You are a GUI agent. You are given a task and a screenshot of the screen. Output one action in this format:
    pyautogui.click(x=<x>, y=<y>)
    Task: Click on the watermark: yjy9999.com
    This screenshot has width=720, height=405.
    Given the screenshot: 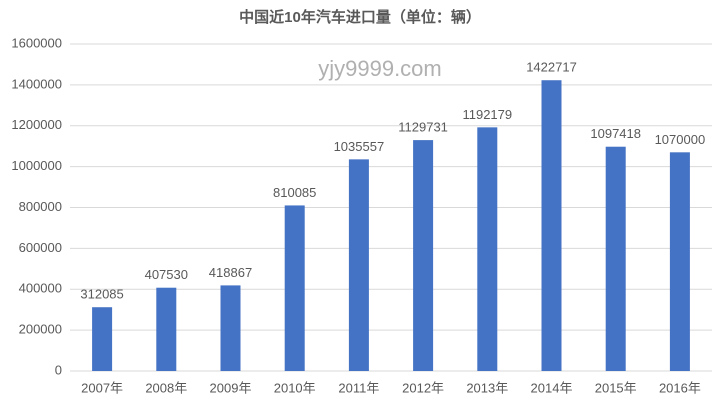 What is the action you would take?
    pyautogui.click(x=380, y=68)
    